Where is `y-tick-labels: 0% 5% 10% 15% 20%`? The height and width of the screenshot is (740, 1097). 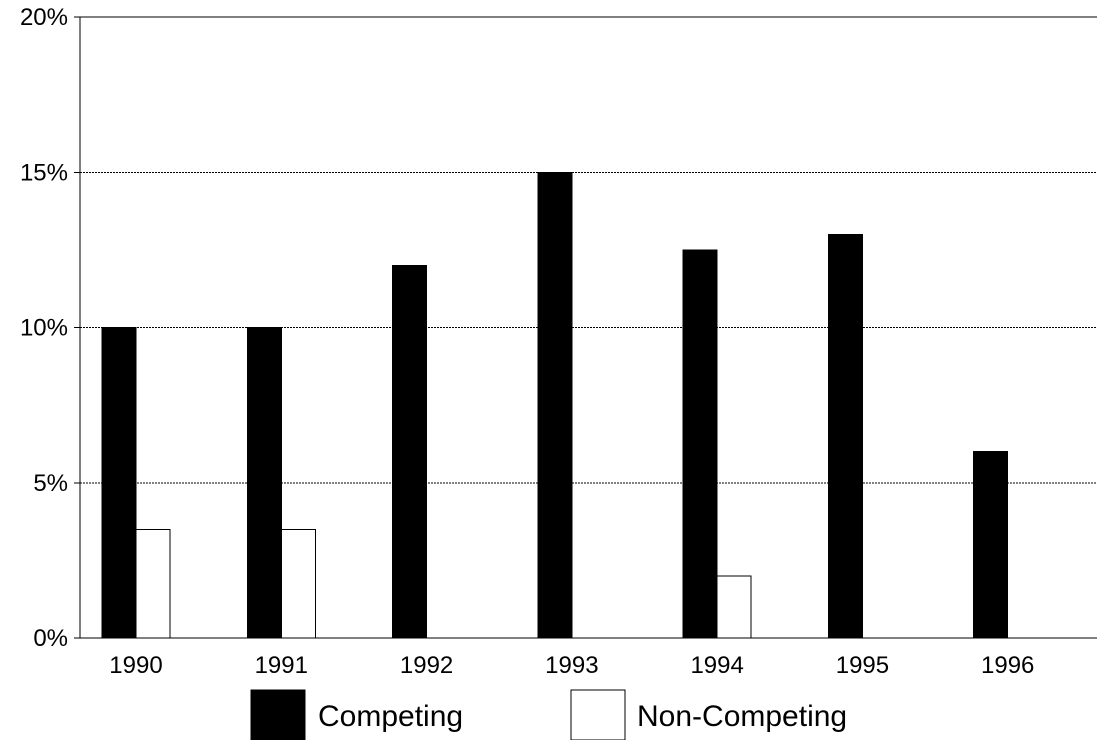
y-tick-labels: 0% 5% 10% 15% 20% is located at coordinates (44, 328).